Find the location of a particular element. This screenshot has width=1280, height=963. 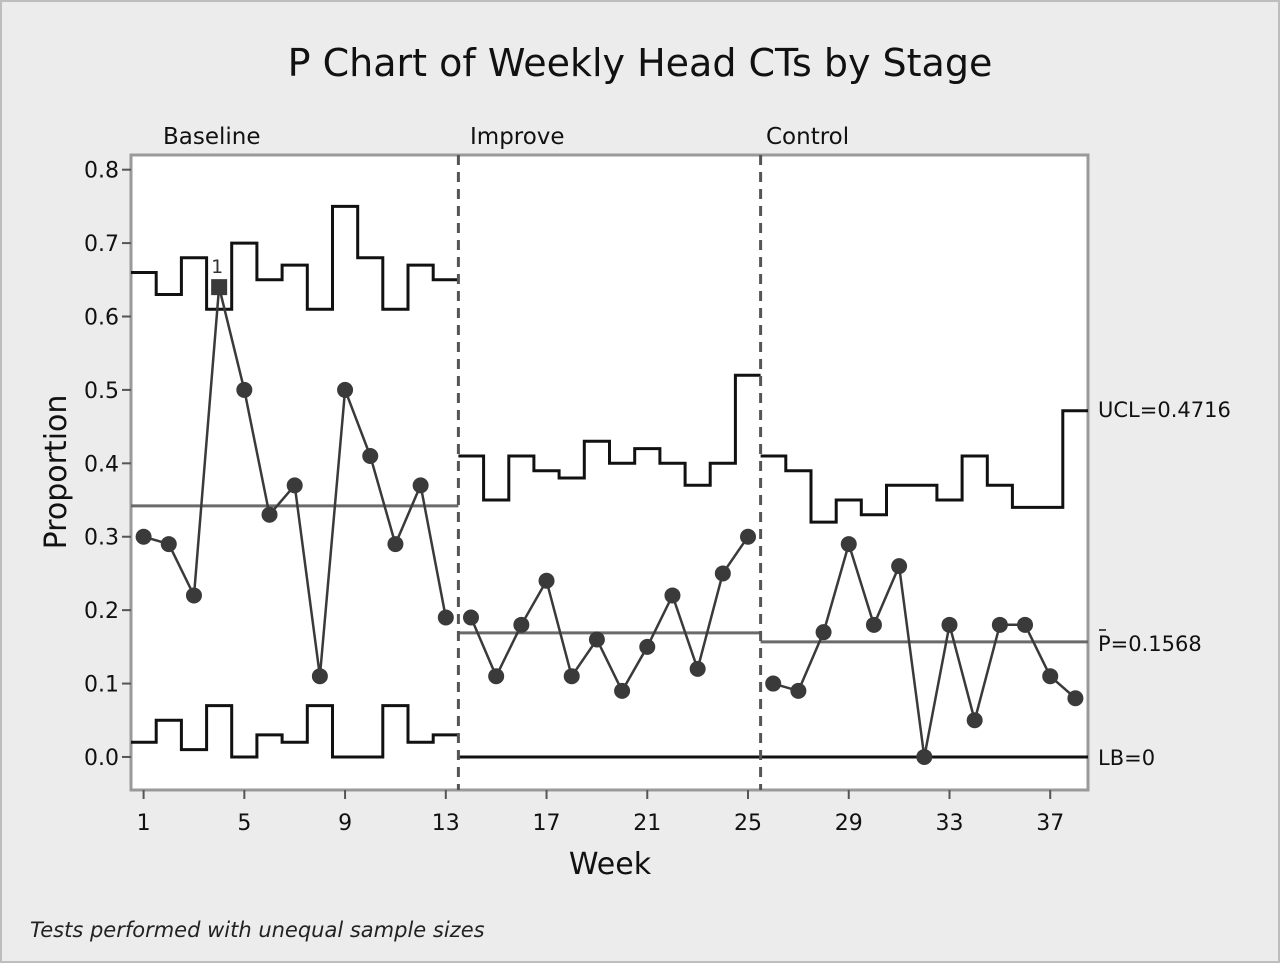

flag-label: 1 is located at coordinates (217, 267).